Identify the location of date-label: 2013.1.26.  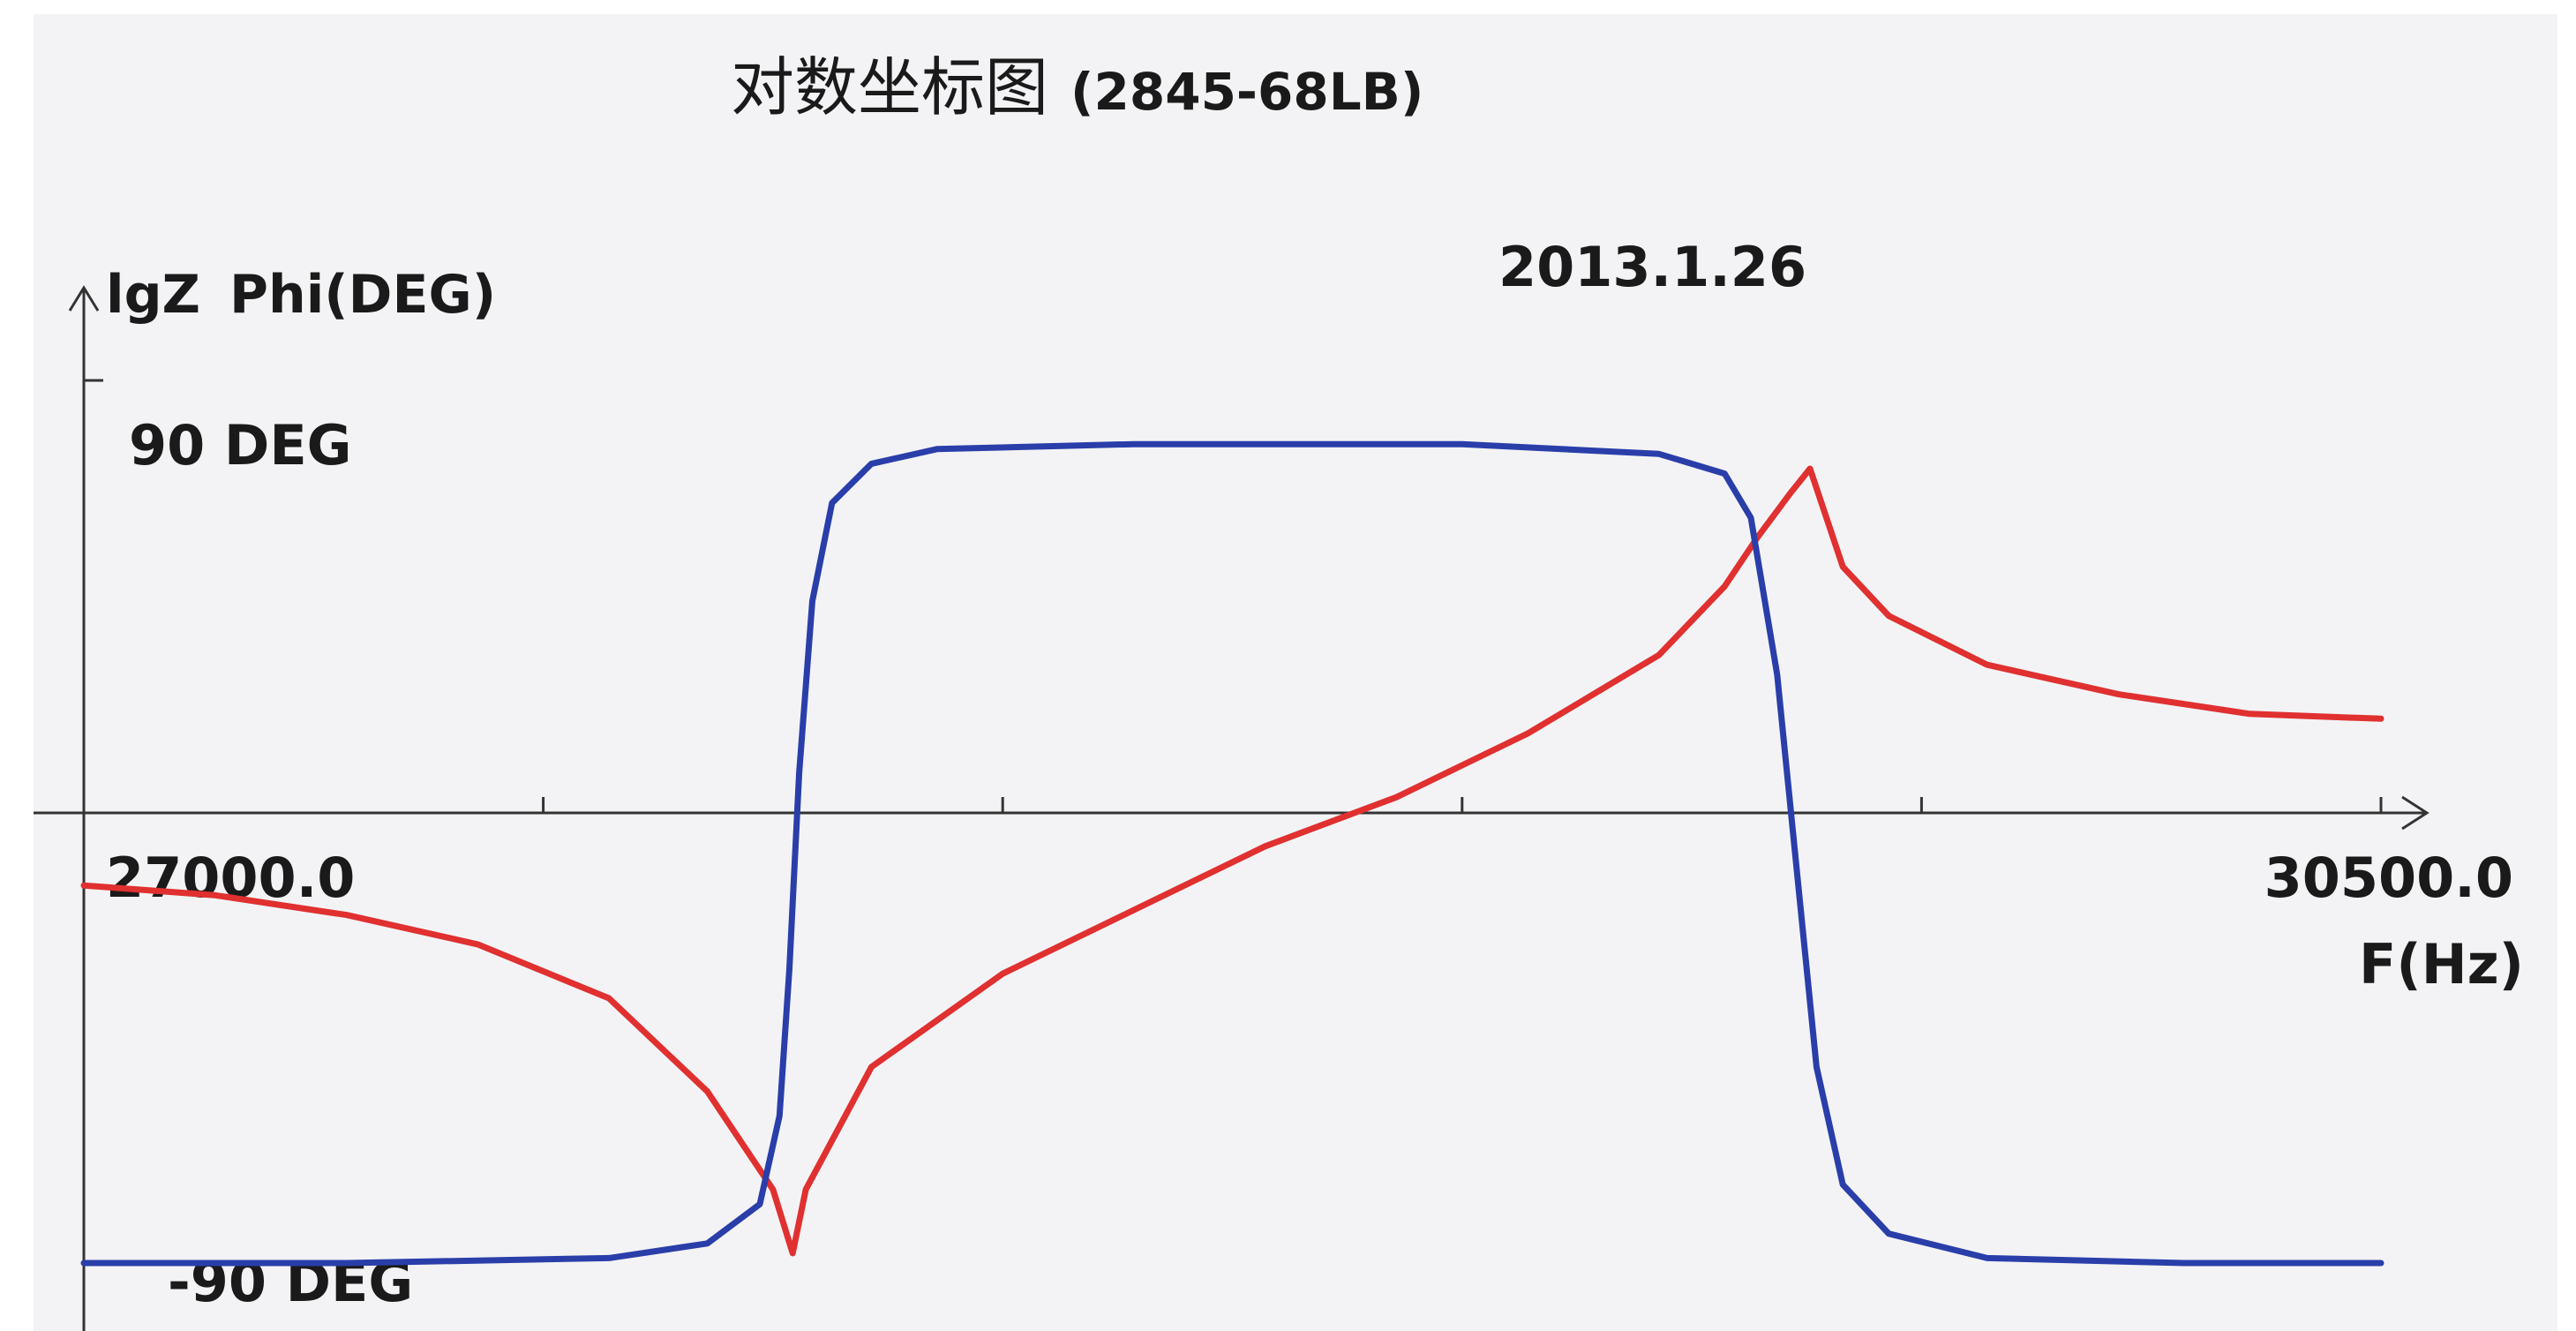
(1652, 267).